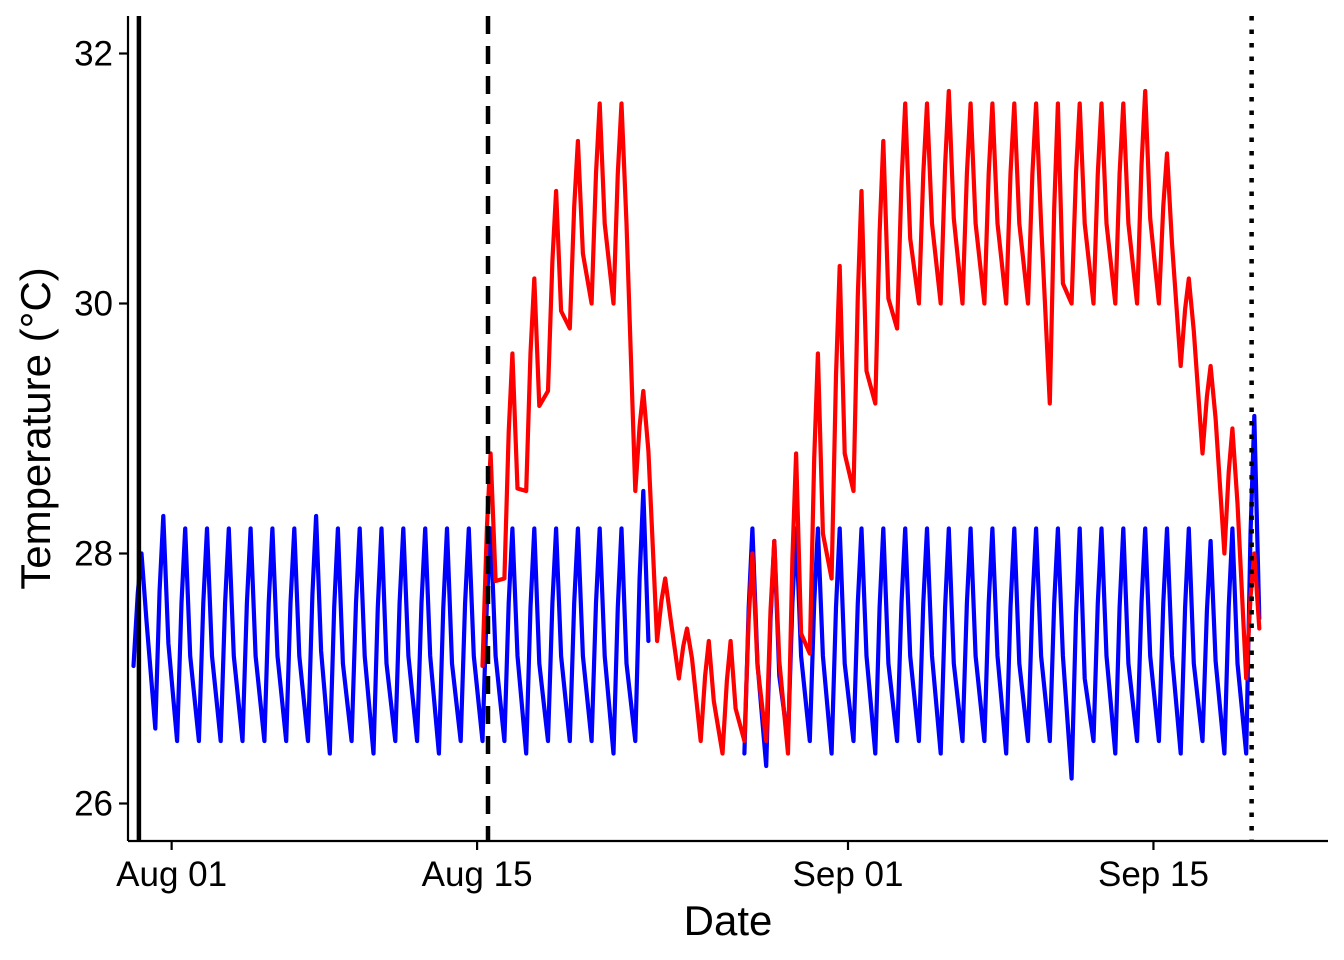  I want to click on y-tick-label: 28, so click(93, 554).